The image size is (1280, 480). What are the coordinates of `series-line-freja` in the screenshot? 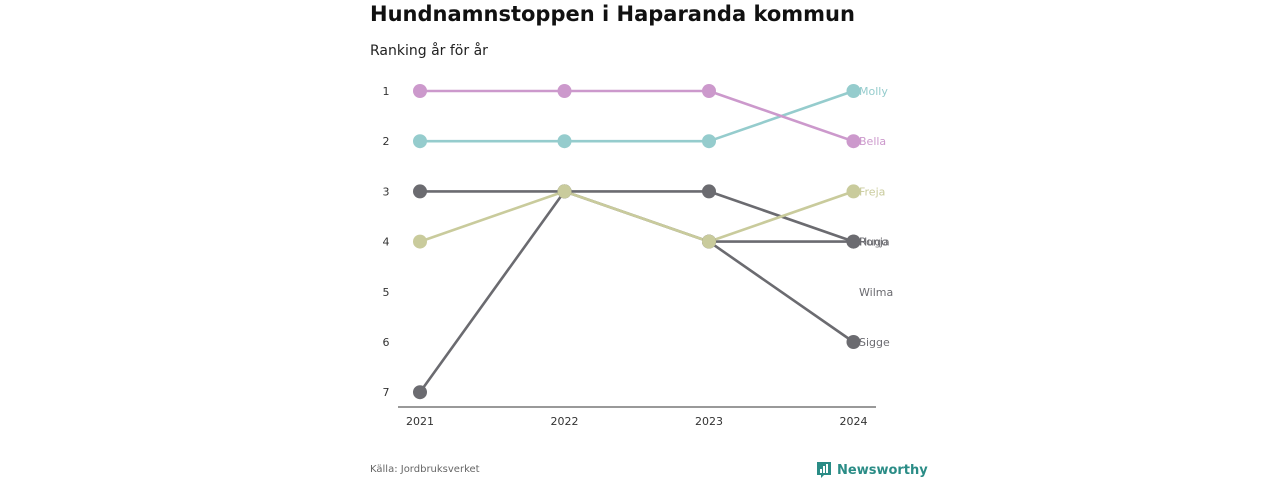 It's located at (636, 216).